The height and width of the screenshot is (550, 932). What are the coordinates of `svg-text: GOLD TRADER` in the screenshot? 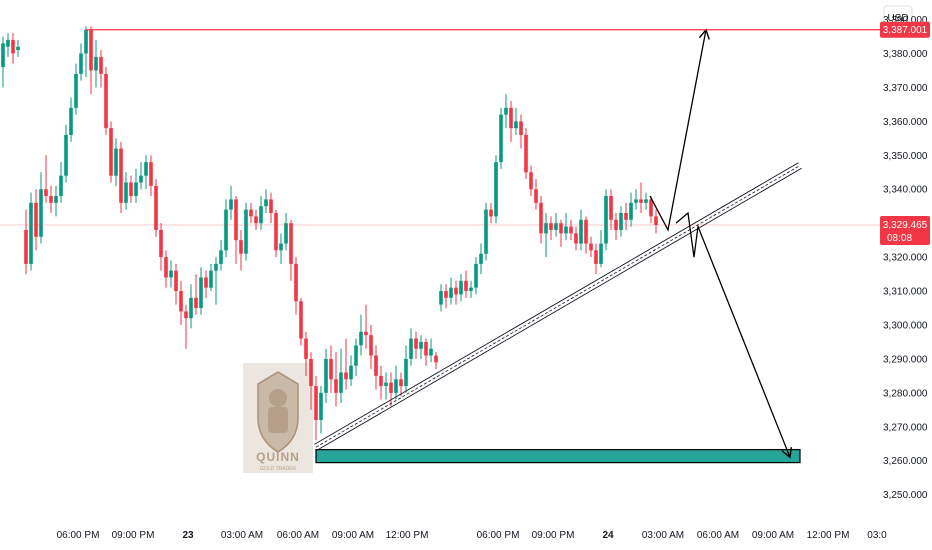 It's located at (278, 469).